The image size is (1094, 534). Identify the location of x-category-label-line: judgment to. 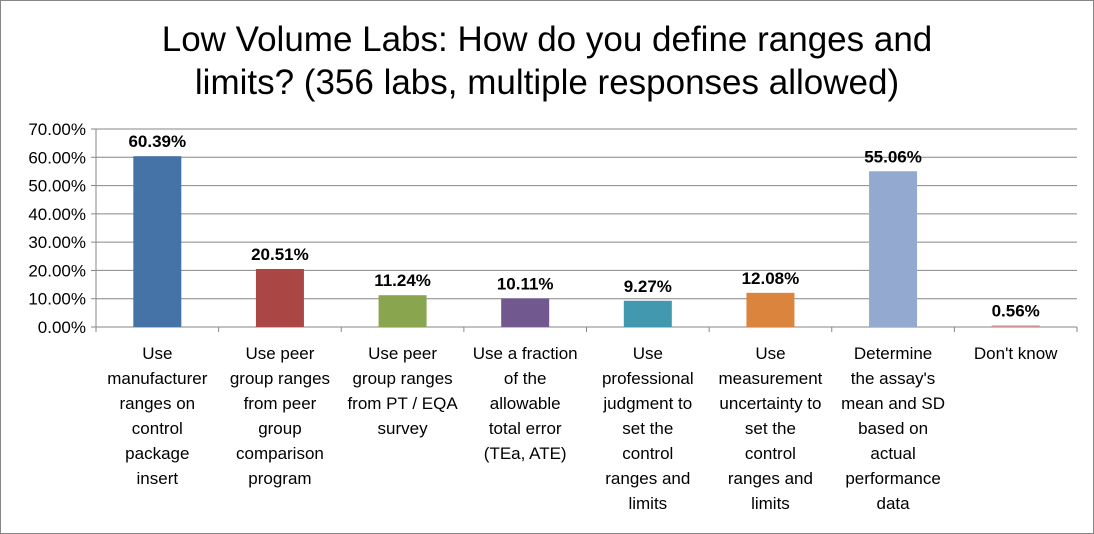
(648, 403).